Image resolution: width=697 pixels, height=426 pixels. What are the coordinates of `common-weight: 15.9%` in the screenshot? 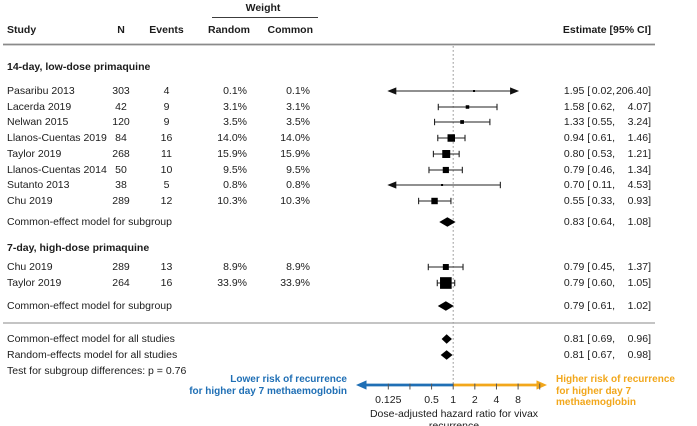 It's located at (295, 154).